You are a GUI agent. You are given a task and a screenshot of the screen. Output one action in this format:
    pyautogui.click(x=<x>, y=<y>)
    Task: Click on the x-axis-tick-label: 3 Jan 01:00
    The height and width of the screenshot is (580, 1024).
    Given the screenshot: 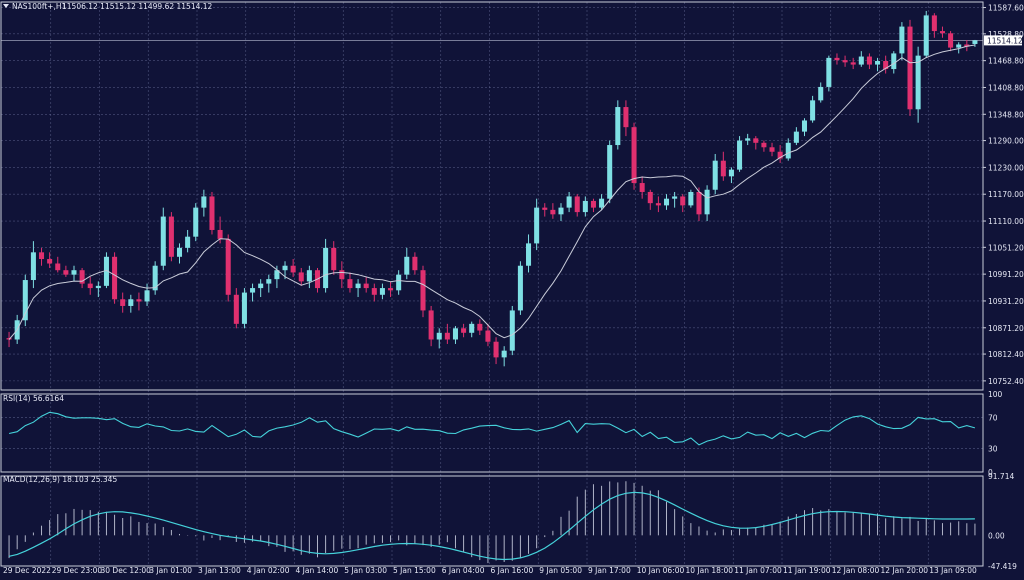 What is the action you would take?
    pyautogui.click(x=170, y=570)
    